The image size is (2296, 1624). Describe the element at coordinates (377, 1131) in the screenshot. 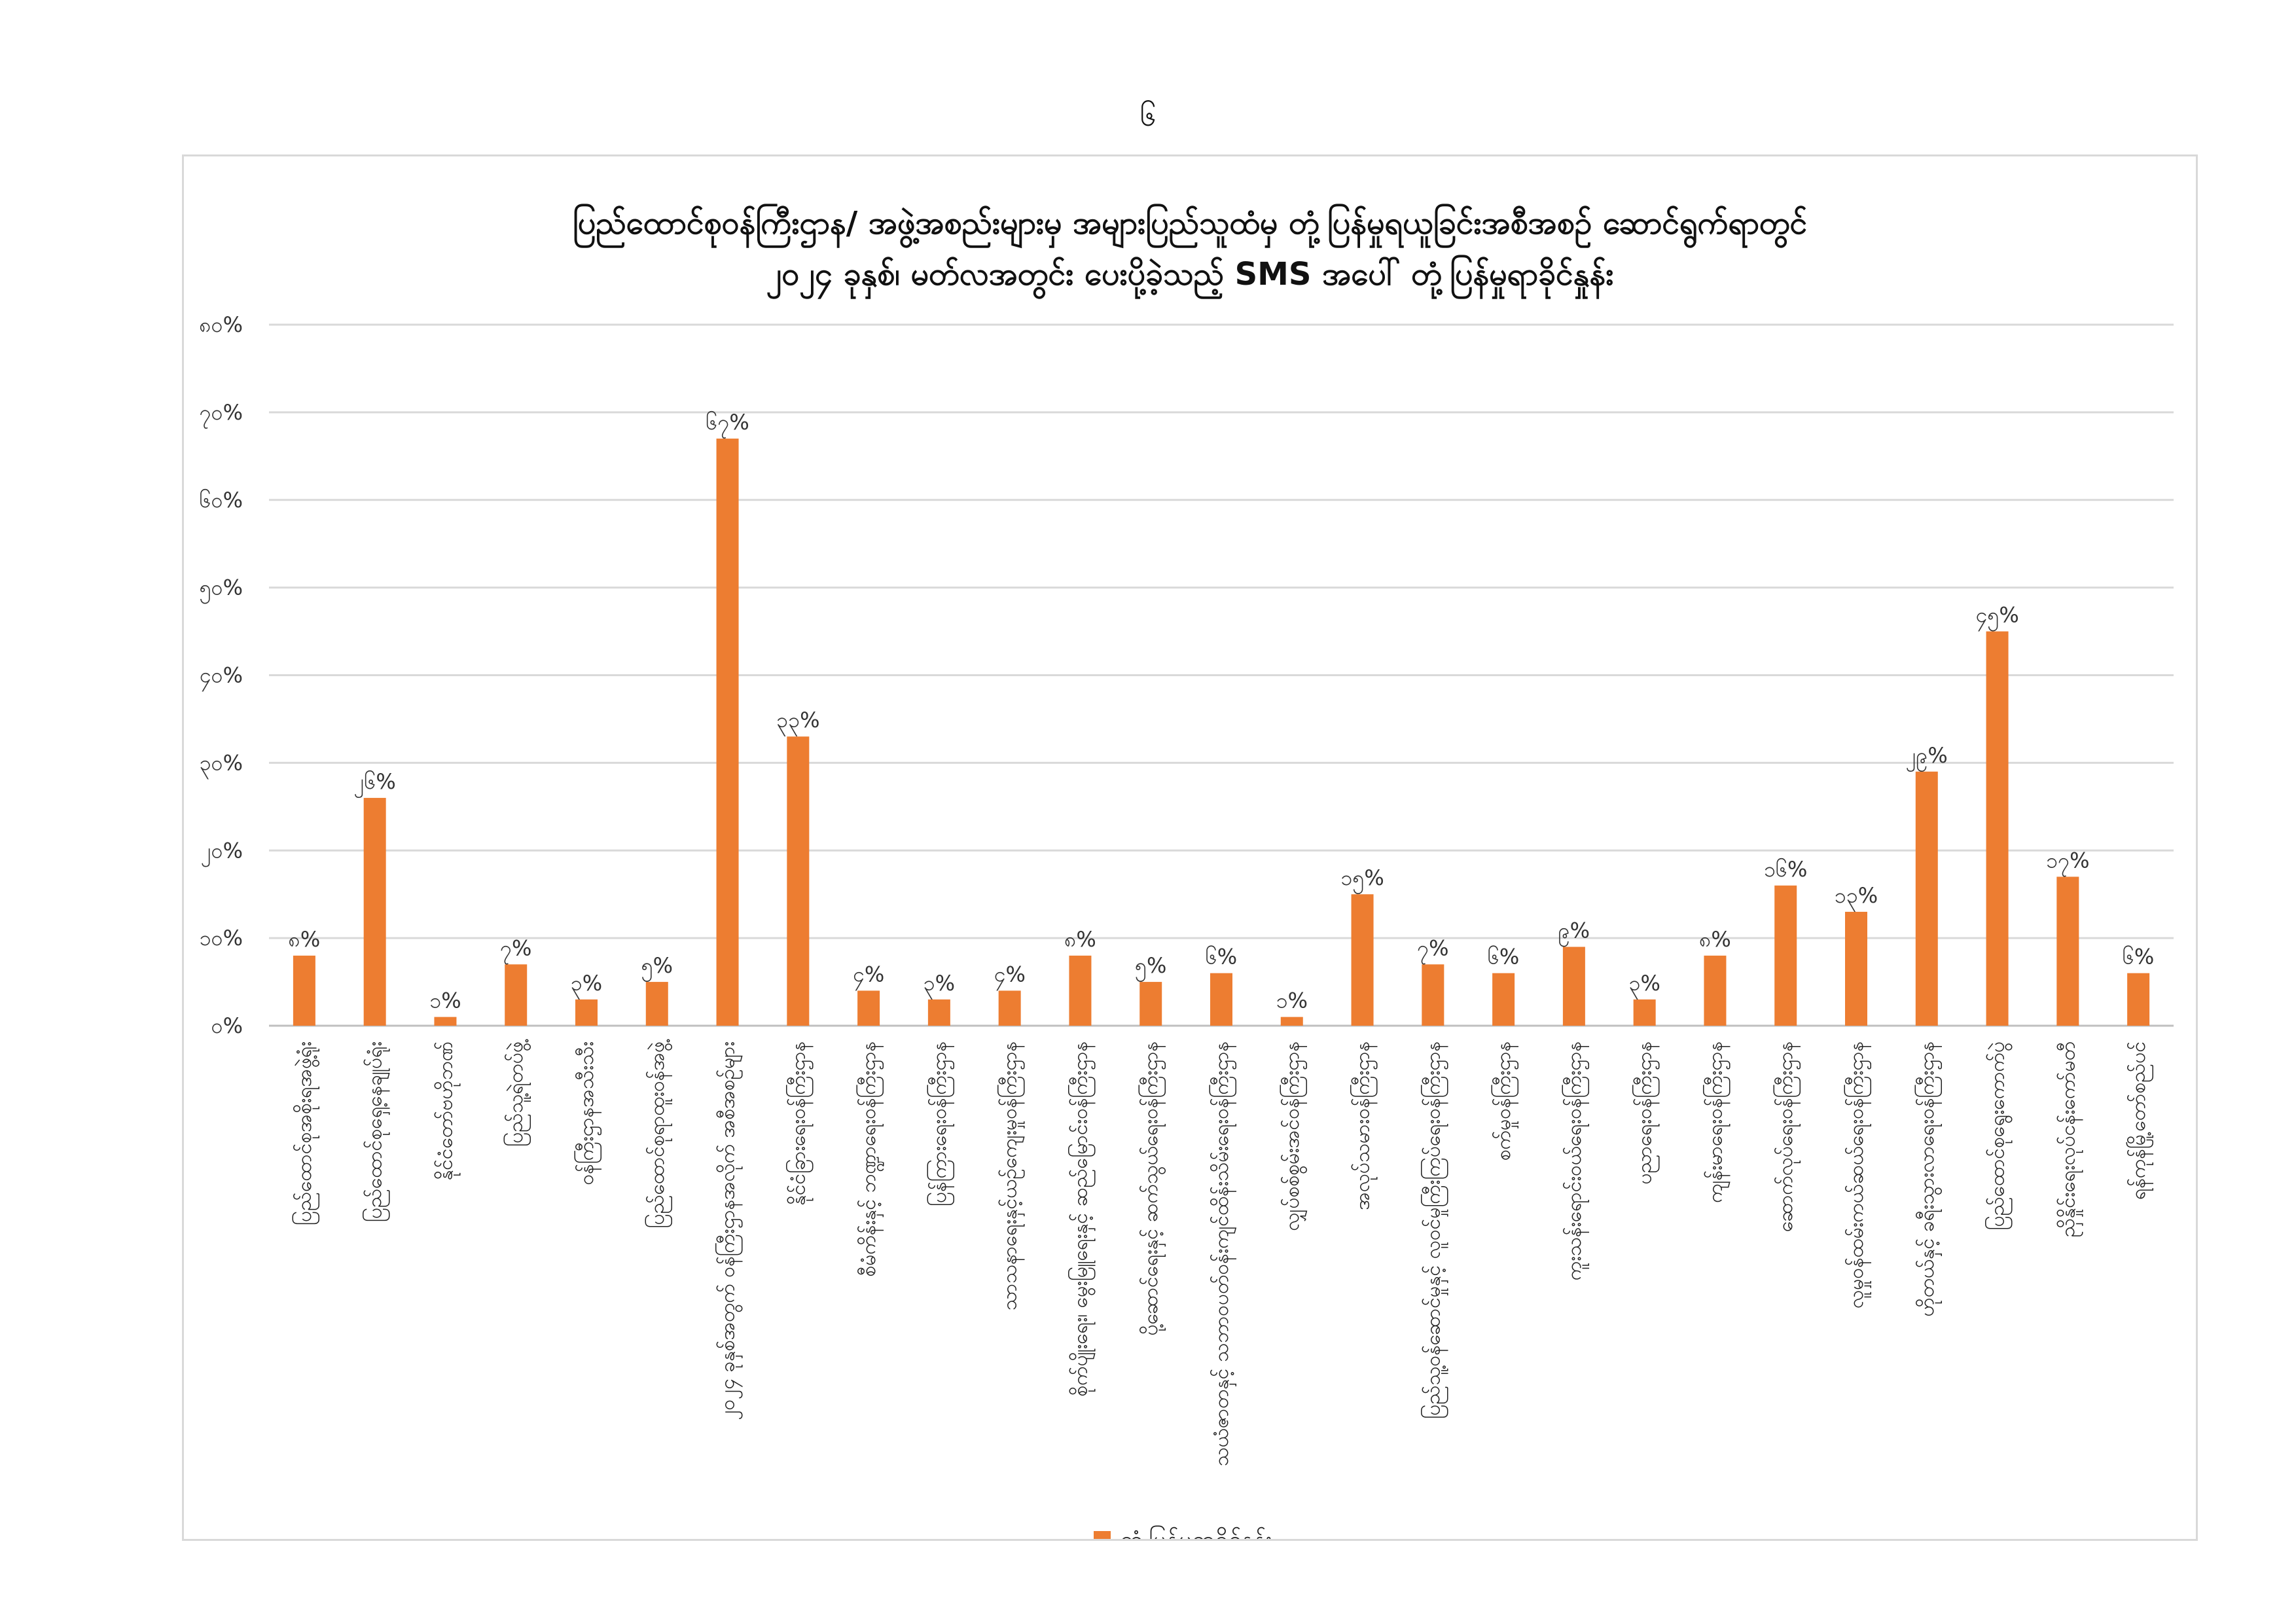

I see `category-label: ပြည်ထောင်စုရှေ့နေချုပ်ရုံး` at that location.